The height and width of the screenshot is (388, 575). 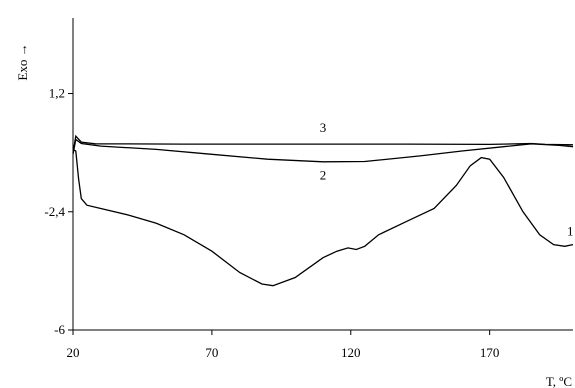 I want to click on y-tick-label: -2,4, so click(x=54, y=211).